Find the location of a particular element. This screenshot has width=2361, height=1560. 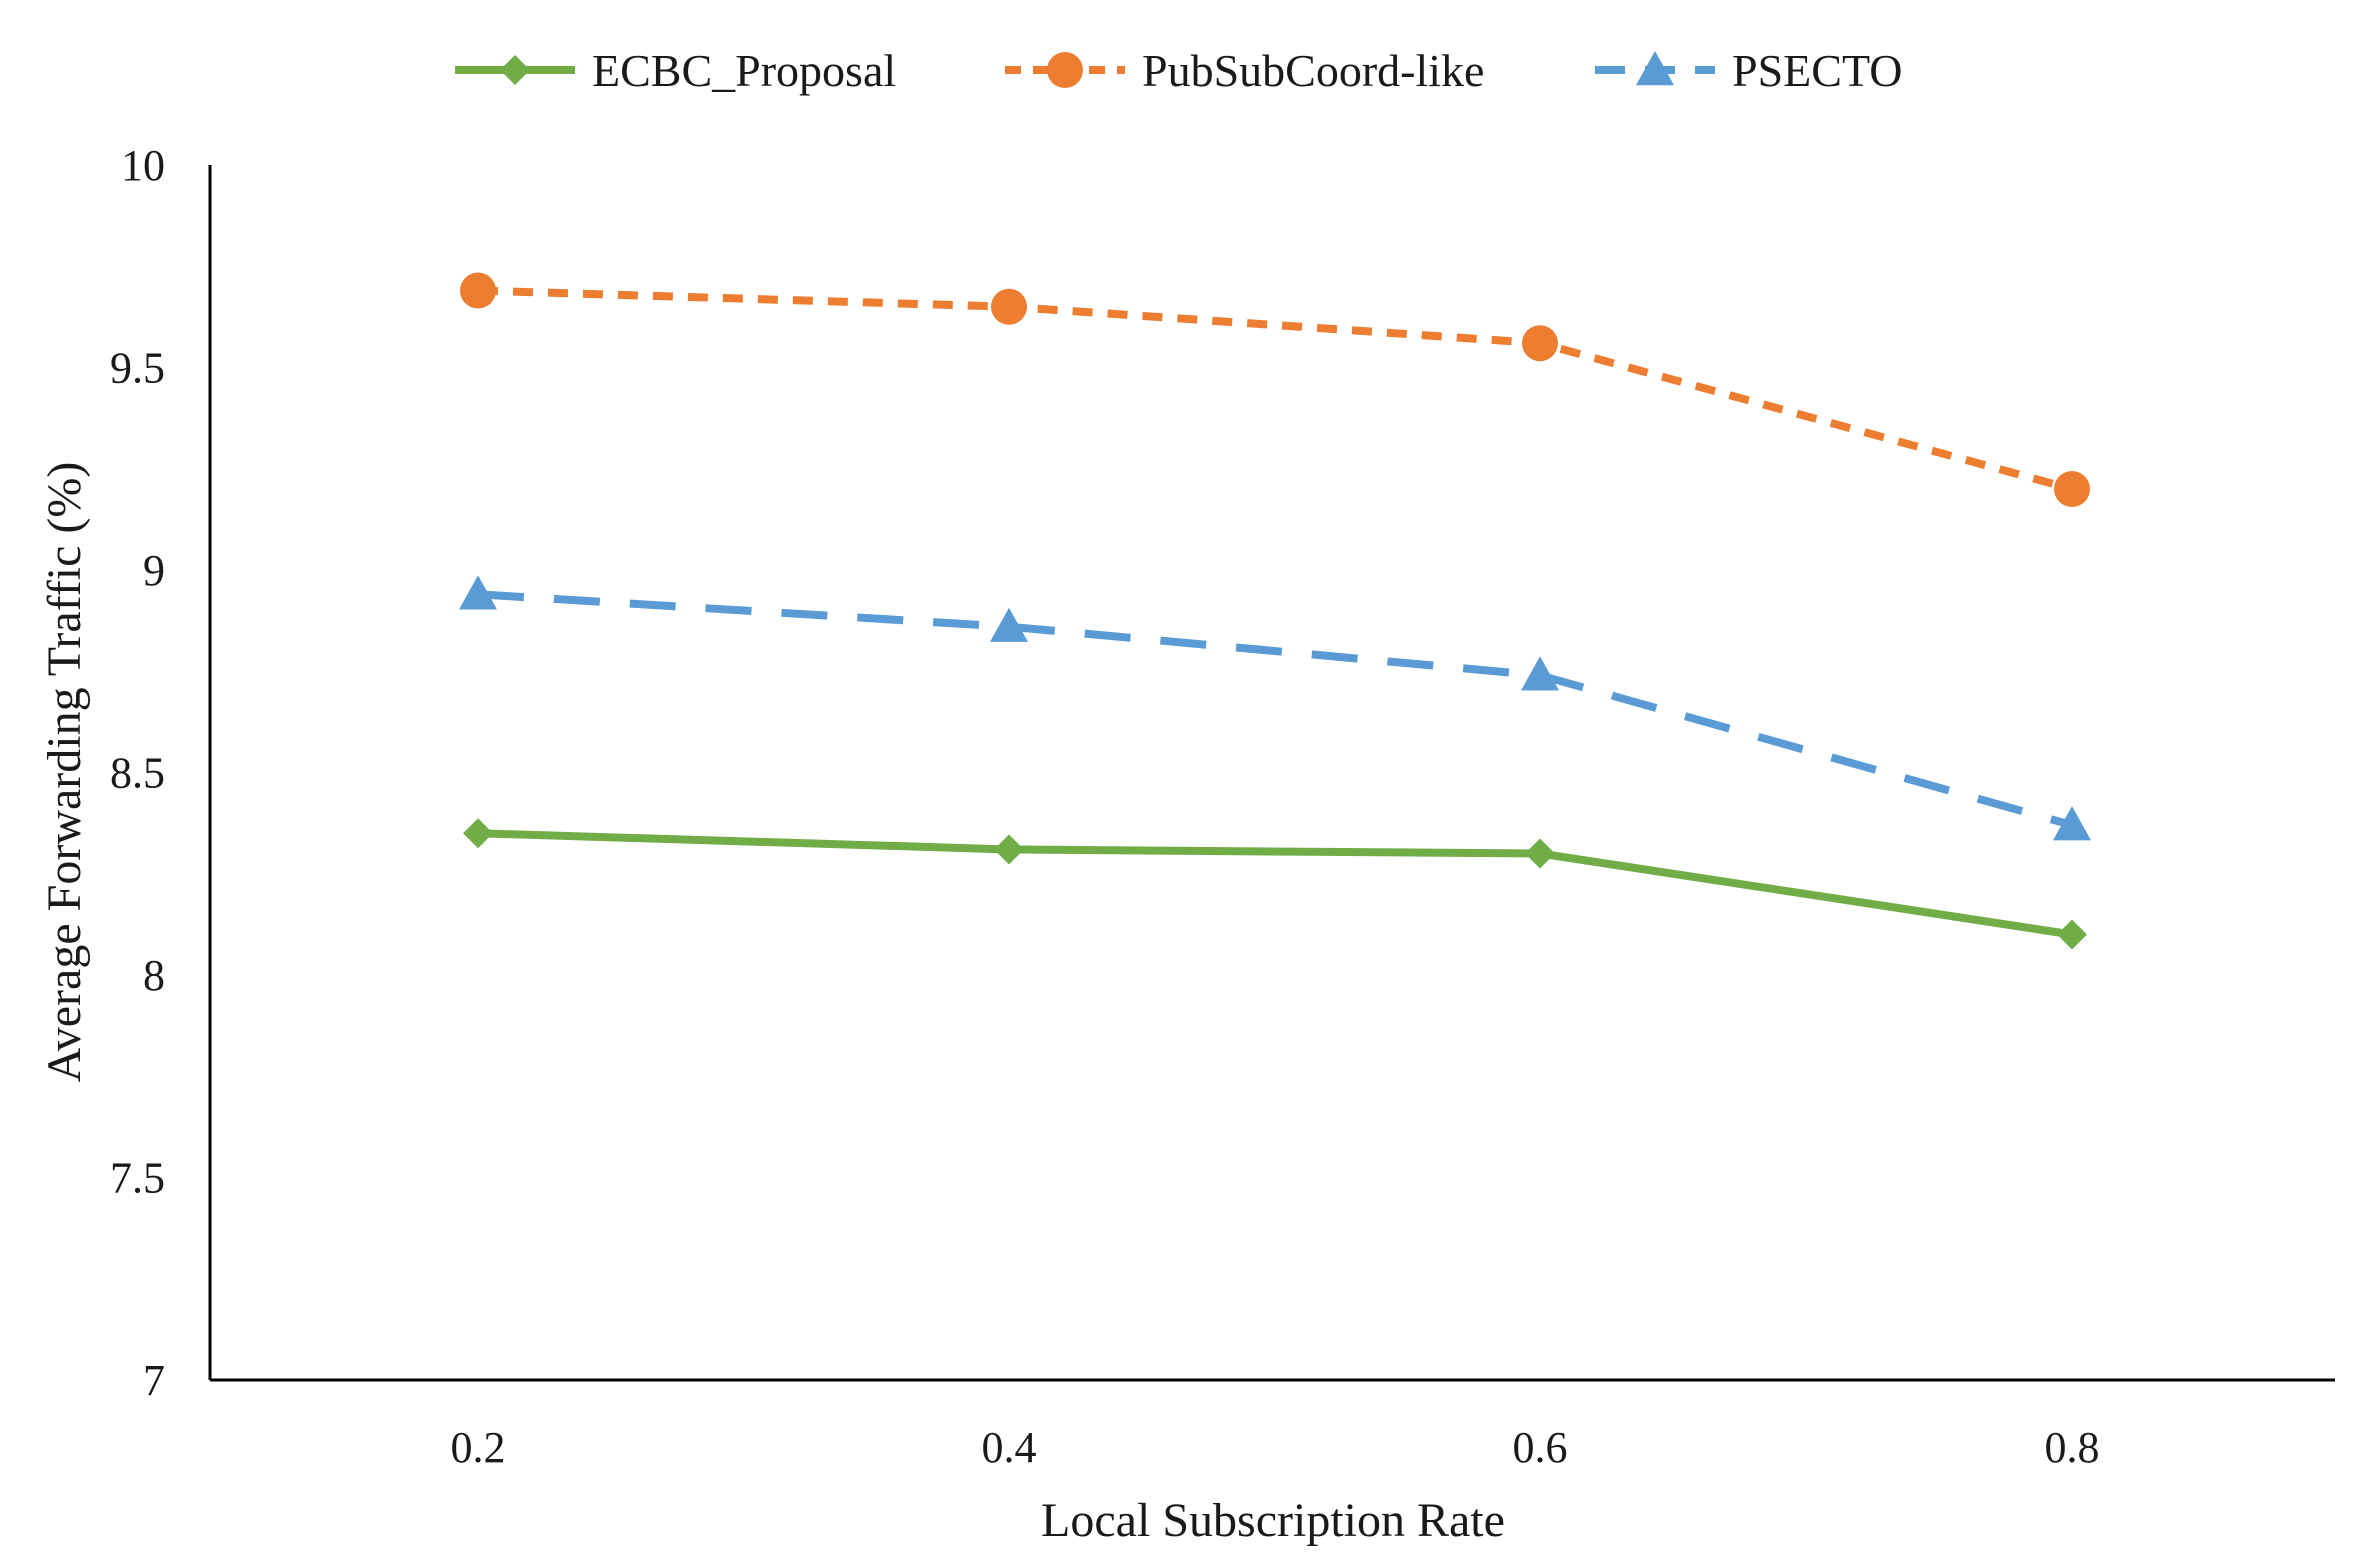

legend-item: PSECTO is located at coordinates (1748, 70).